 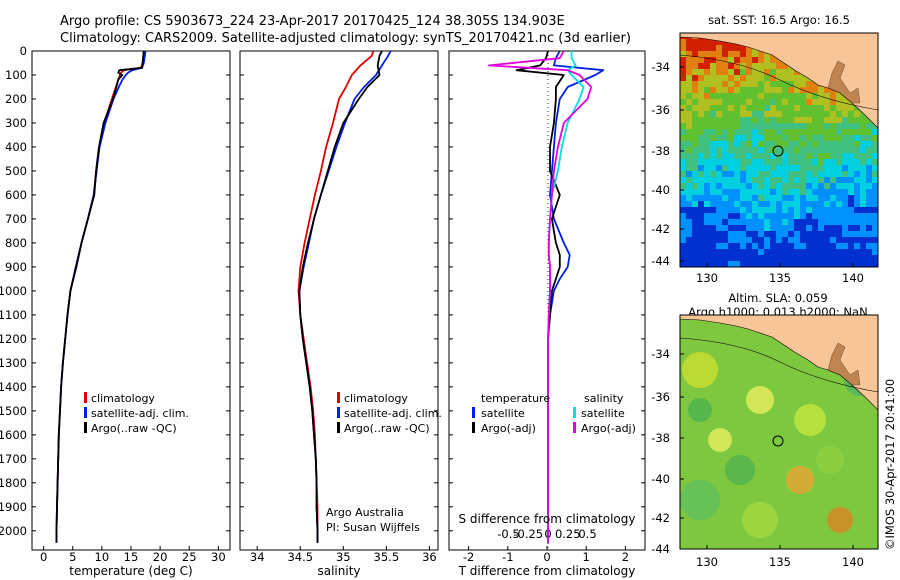 What do you see at coordinates (800, 480) in the screenshot?
I see `sla-anomaly-blob` at bounding box center [800, 480].